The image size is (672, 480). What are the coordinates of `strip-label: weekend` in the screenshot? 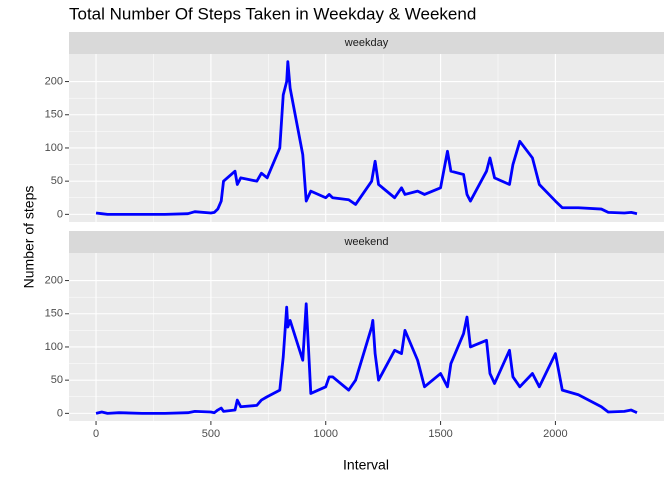 It's located at (365, 242).